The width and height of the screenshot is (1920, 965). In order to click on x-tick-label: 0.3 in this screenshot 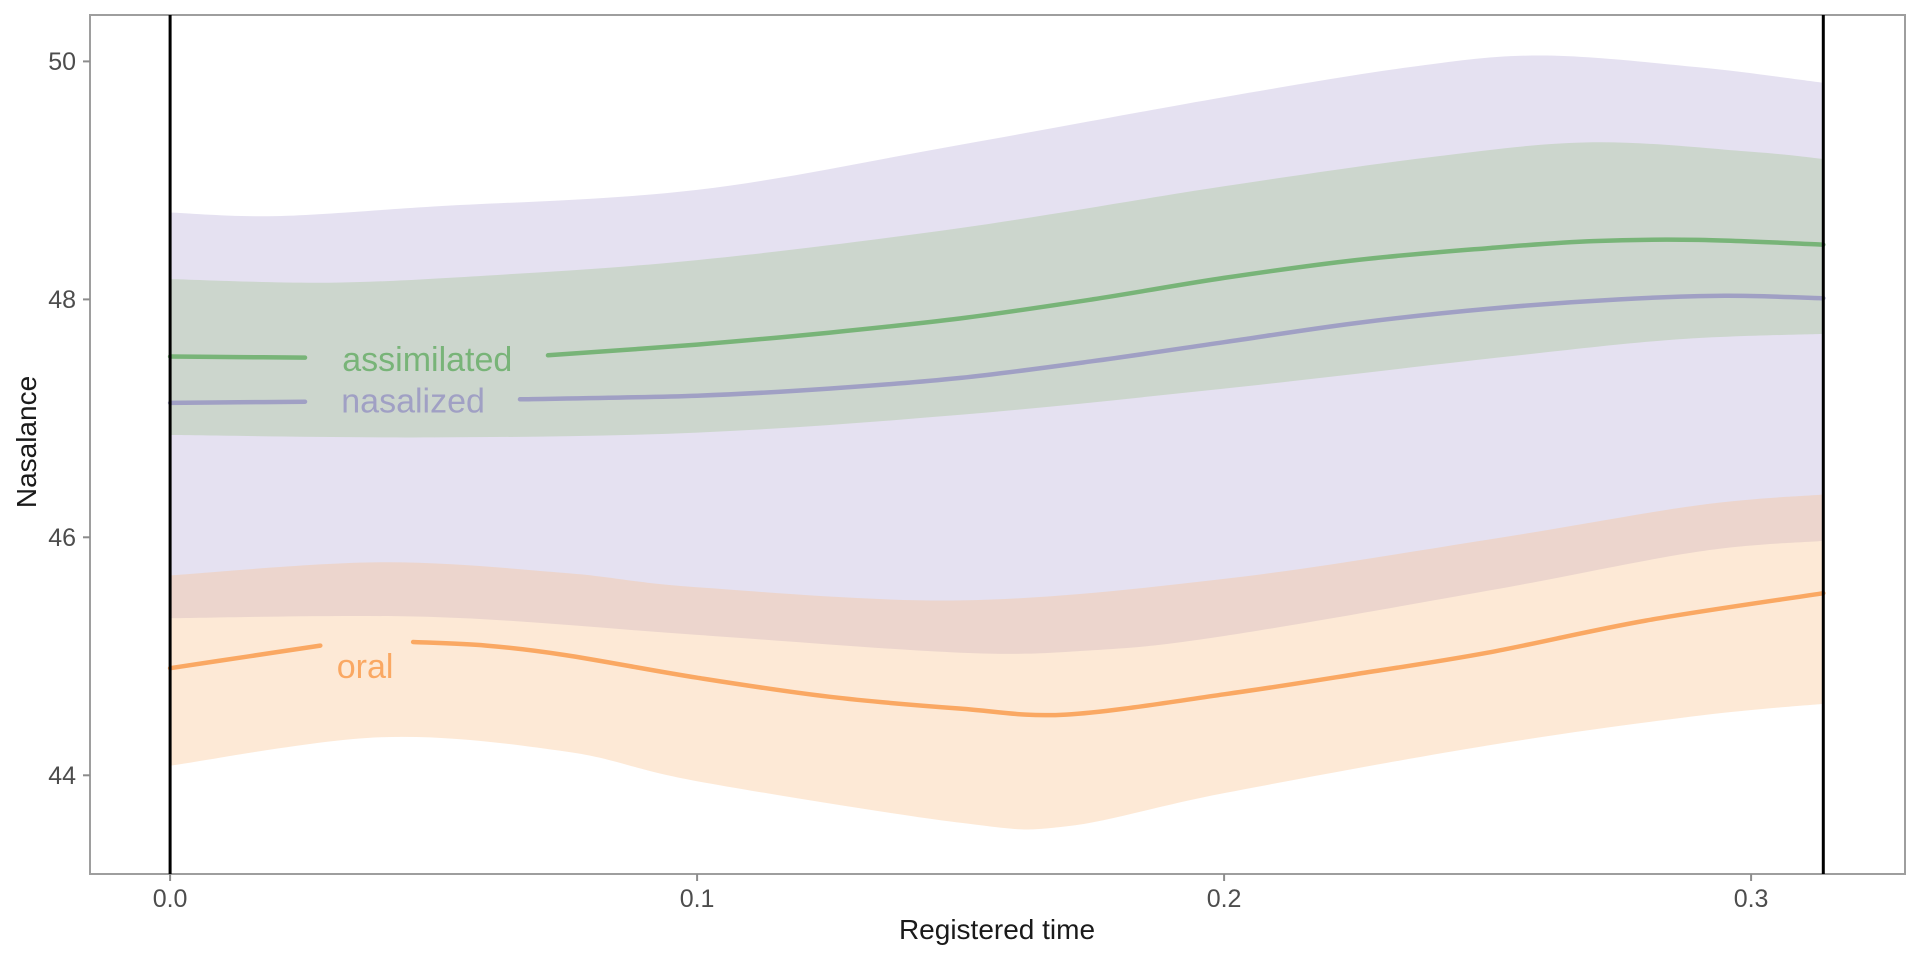, I will do `click(1751, 899)`.